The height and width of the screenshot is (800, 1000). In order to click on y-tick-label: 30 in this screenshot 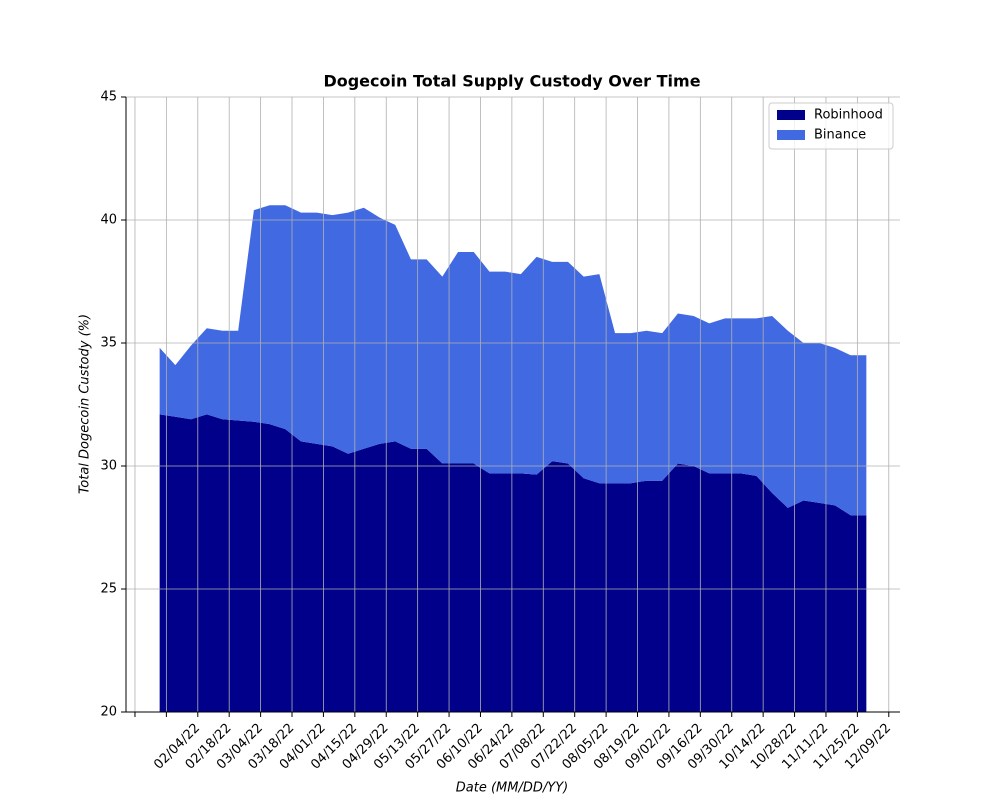, I will do `click(108, 466)`.